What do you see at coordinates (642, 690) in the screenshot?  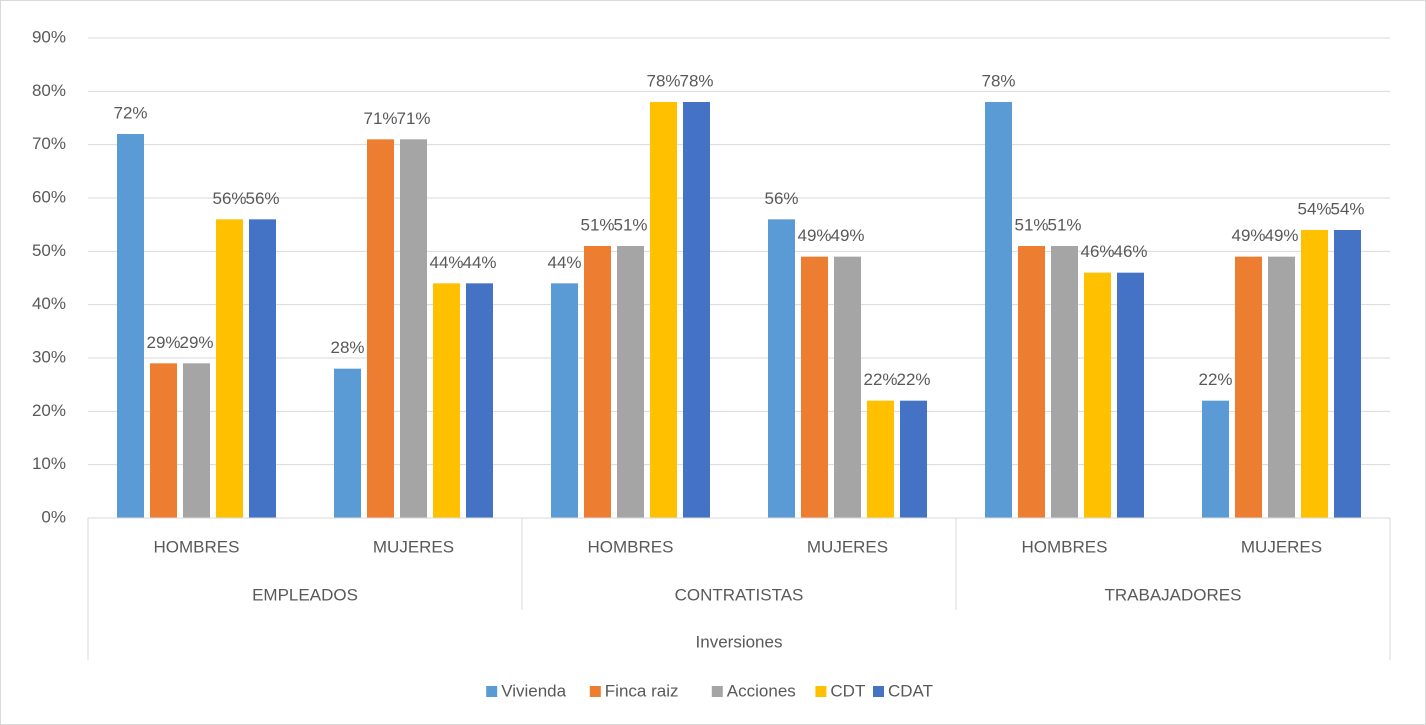 I see `legend-label: Finca raiz` at bounding box center [642, 690].